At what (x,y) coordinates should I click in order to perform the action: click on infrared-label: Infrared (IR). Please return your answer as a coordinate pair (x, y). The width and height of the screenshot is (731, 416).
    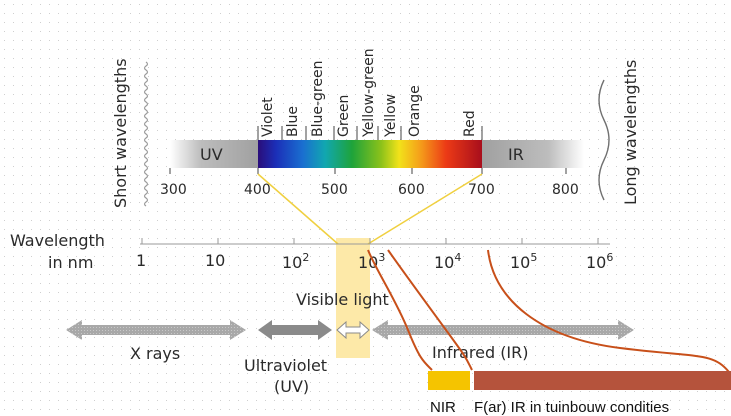
    Looking at the image, I should click on (480, 352).